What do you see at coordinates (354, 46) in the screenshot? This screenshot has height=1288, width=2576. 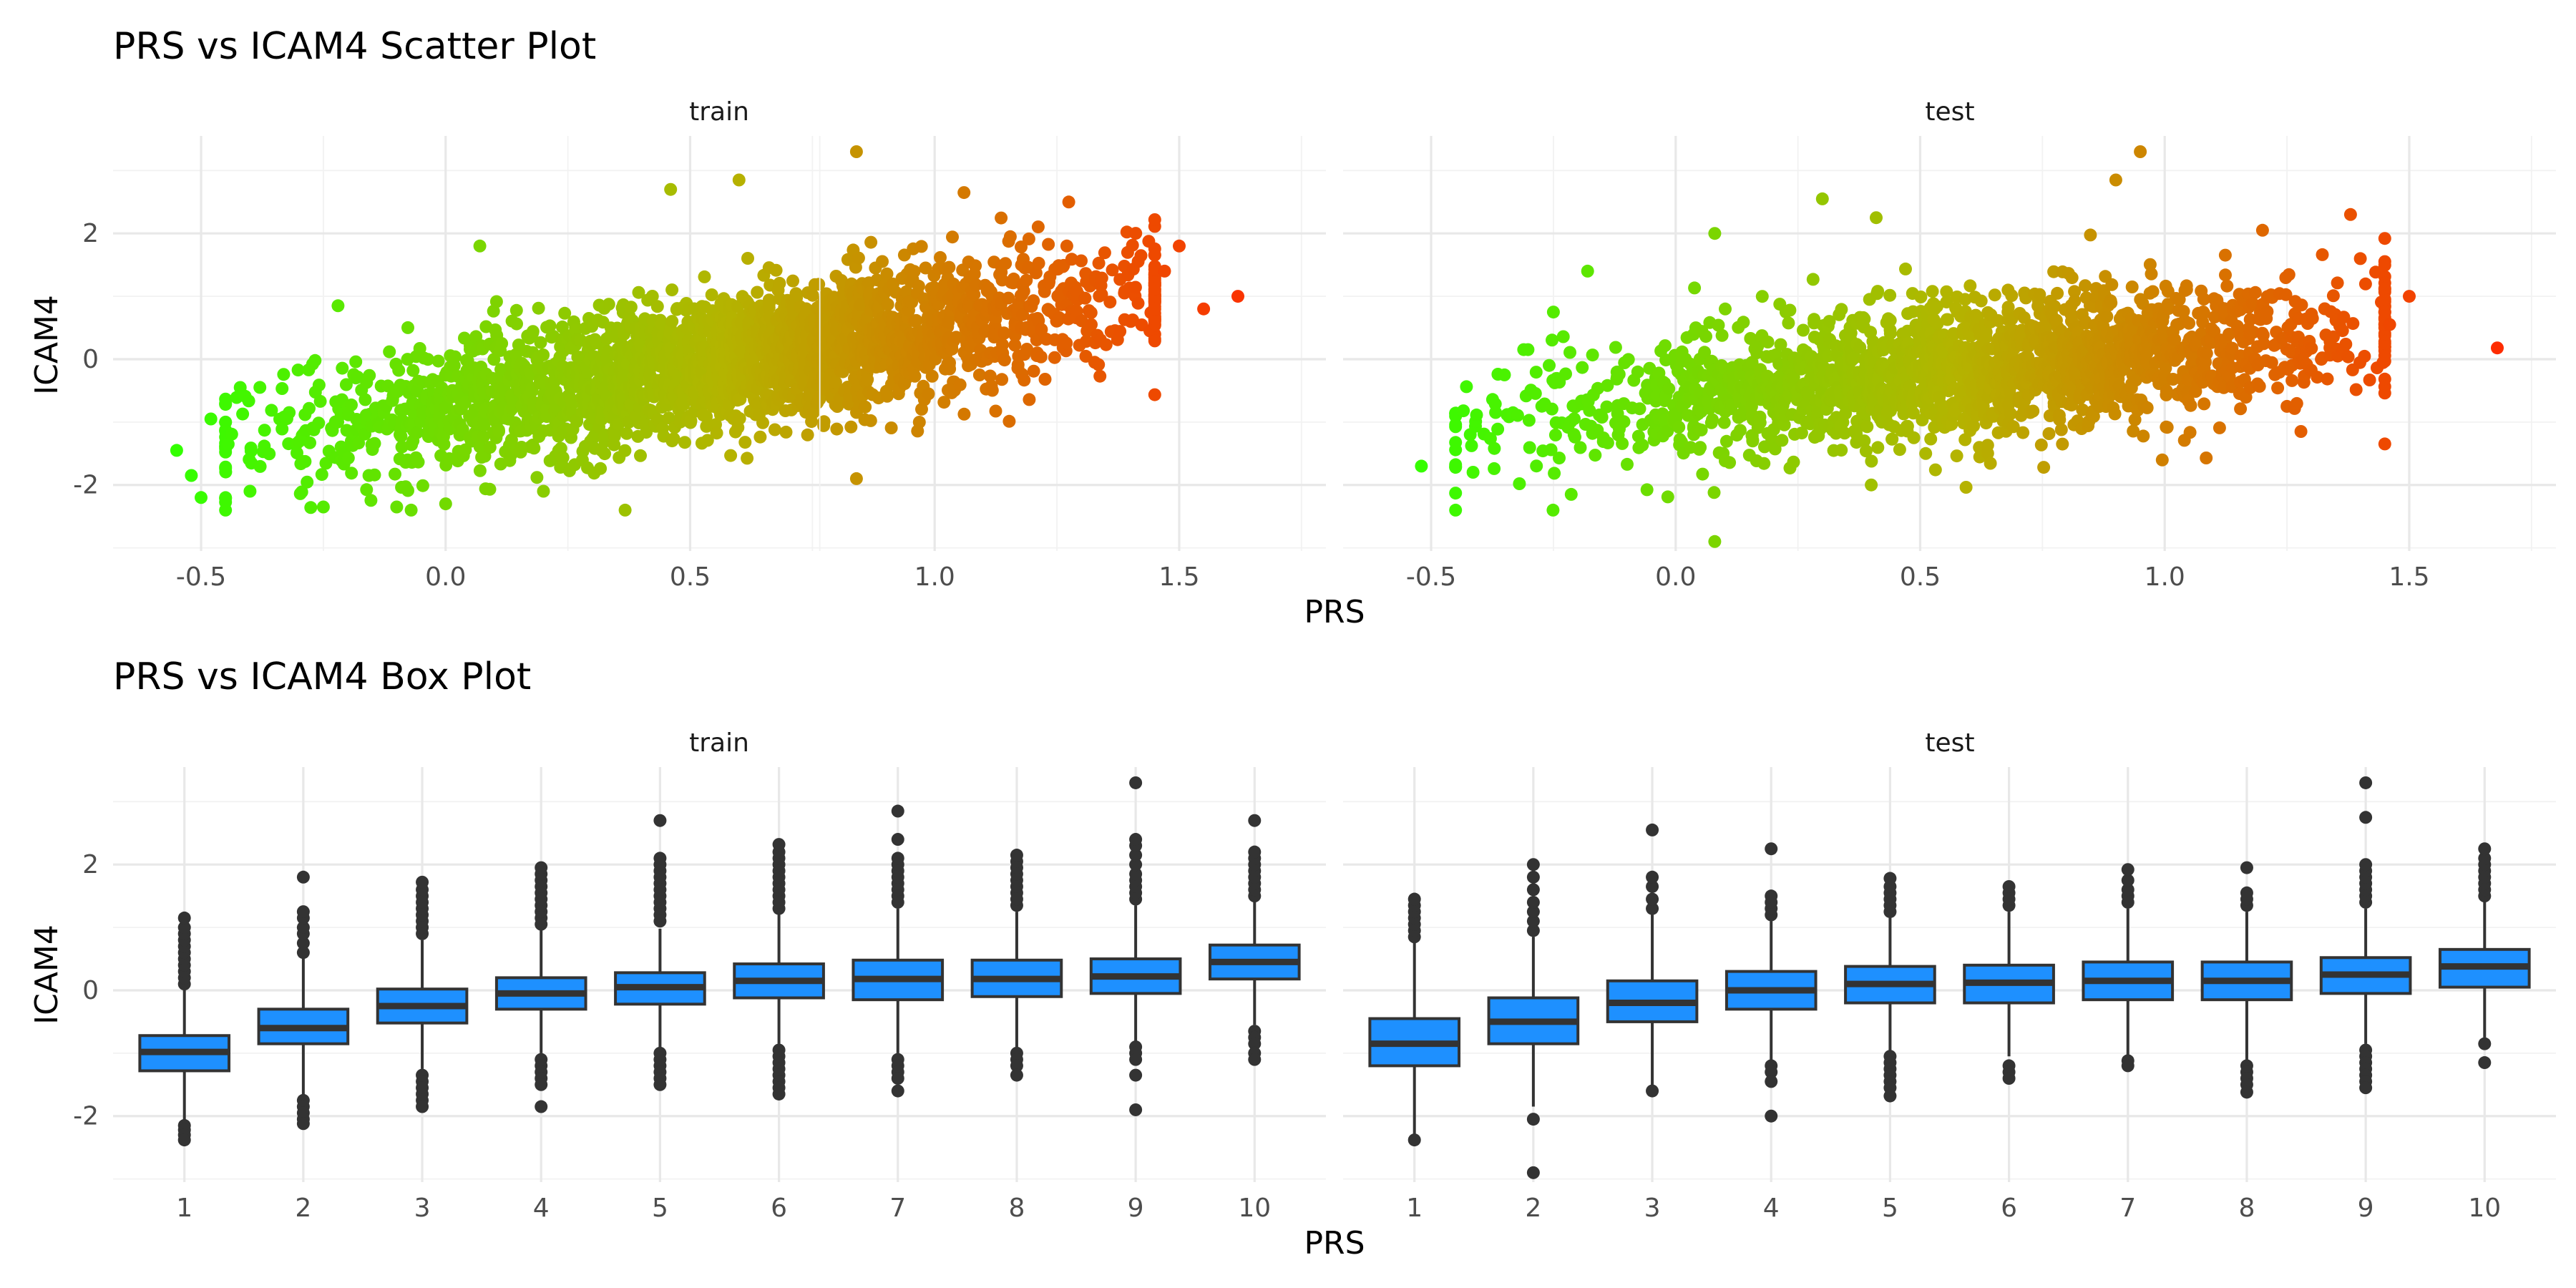 I see `scatter-title: PRS vs ICAM4 Scatter Plot` at bounding box center [354, 46].